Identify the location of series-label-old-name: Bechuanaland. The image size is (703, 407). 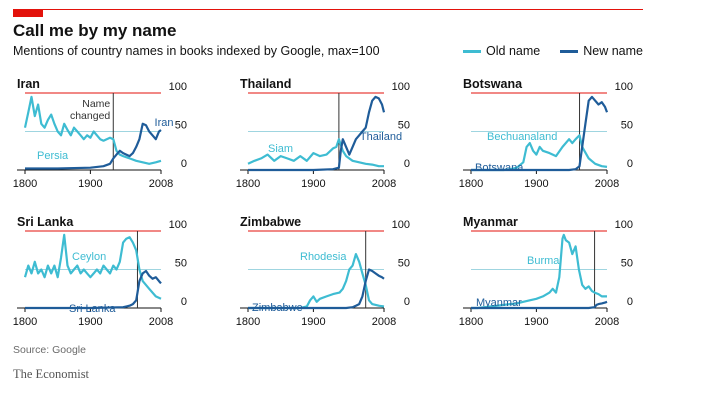
(522, 137).